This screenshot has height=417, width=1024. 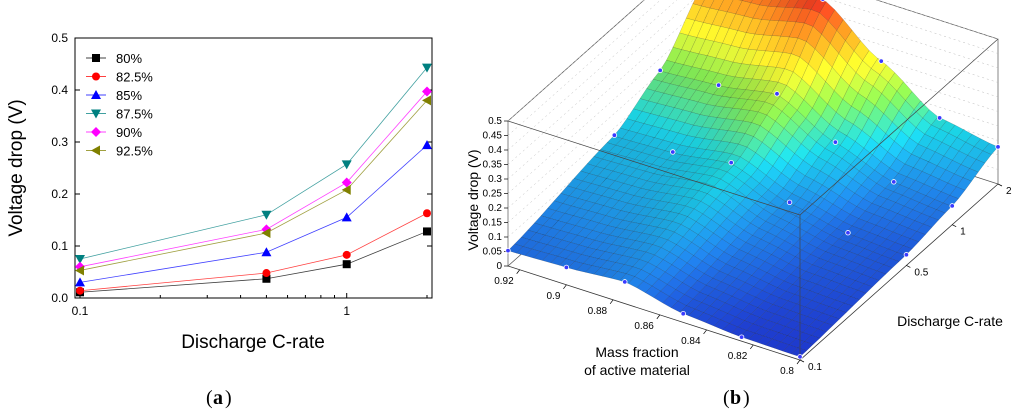 I want to click on legend-label: 87.5%, so click(x=134, y=114).